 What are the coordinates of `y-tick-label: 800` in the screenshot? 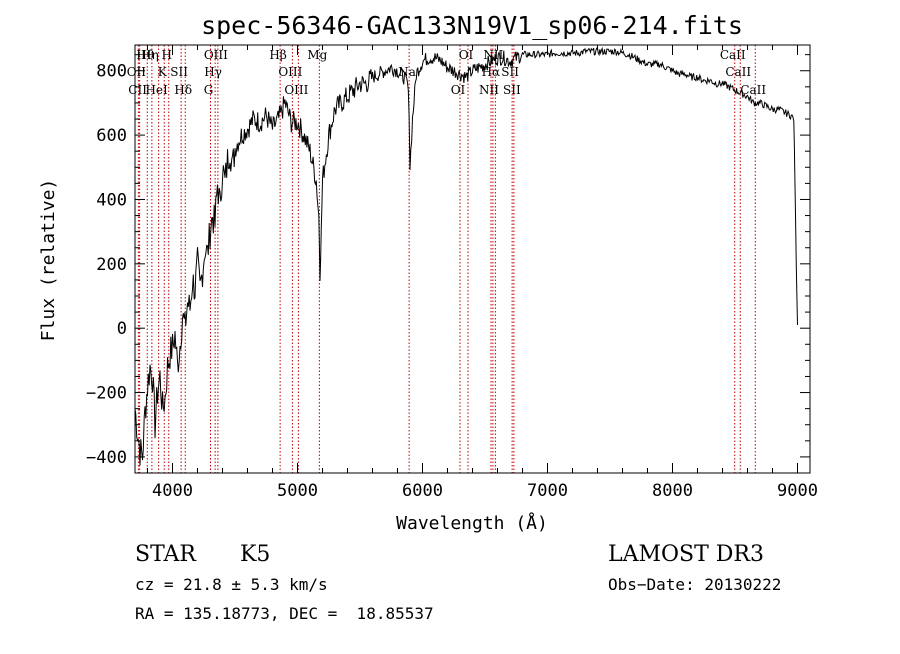 It's located at (111, 72).